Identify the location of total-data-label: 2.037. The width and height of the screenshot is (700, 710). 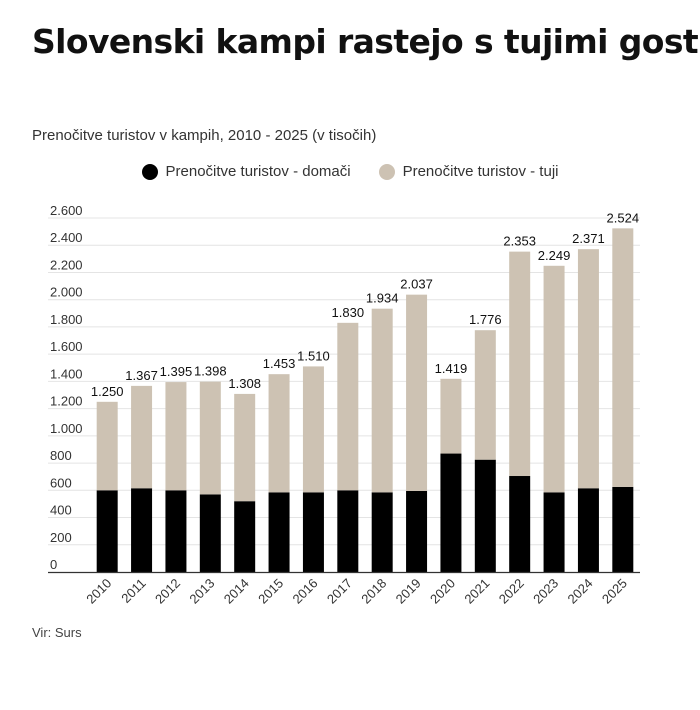
(416, 284).